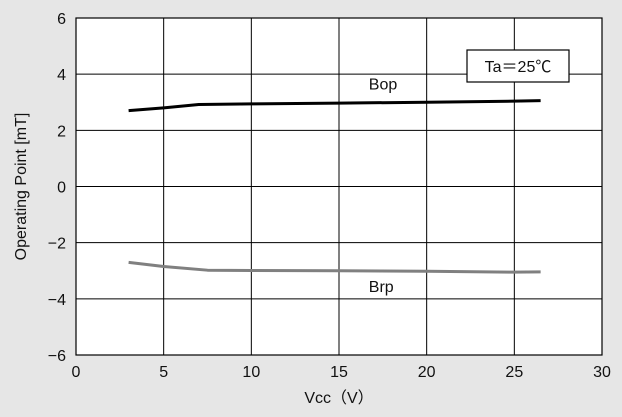  What do you see at coordinates (21, 187) in the screenshot?
I see `y-axis-title: Operating Point [mT]` at bounding box center [21, 187].